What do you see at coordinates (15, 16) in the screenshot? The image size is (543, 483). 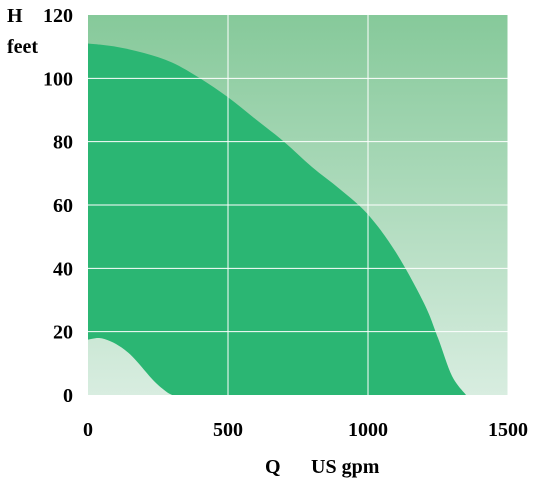 I see `y-axis-label: H` at bounding box center [15, 16].